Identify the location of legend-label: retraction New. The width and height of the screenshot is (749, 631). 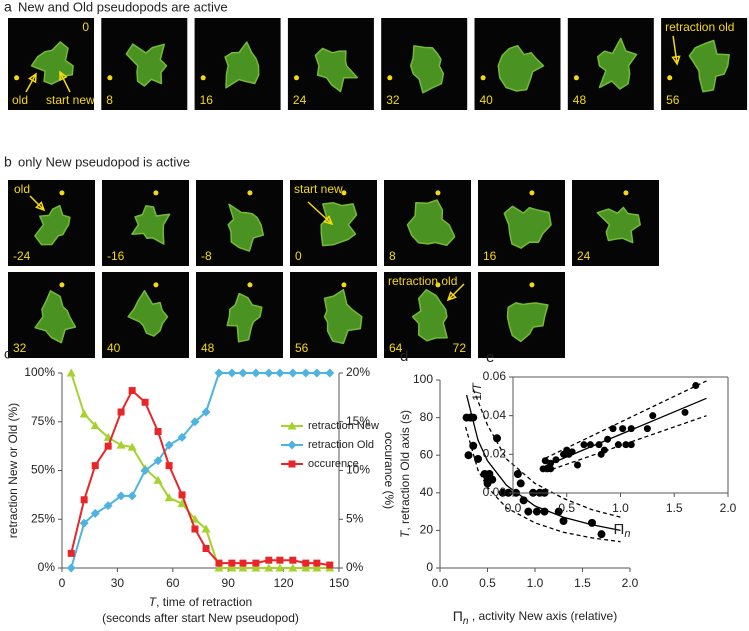
(343, 426).